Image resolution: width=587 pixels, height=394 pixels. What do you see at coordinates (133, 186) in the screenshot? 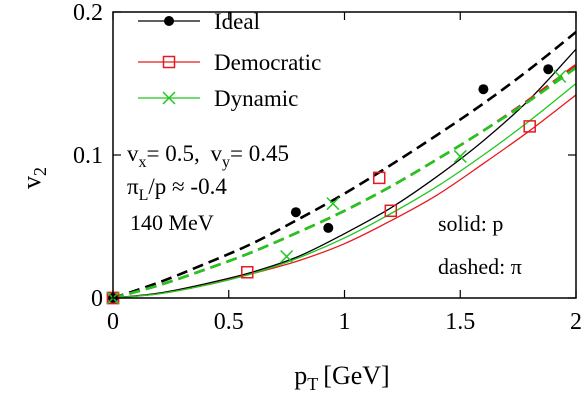
I see `annotation-pi-main: π` at bounding box center [133, 186].